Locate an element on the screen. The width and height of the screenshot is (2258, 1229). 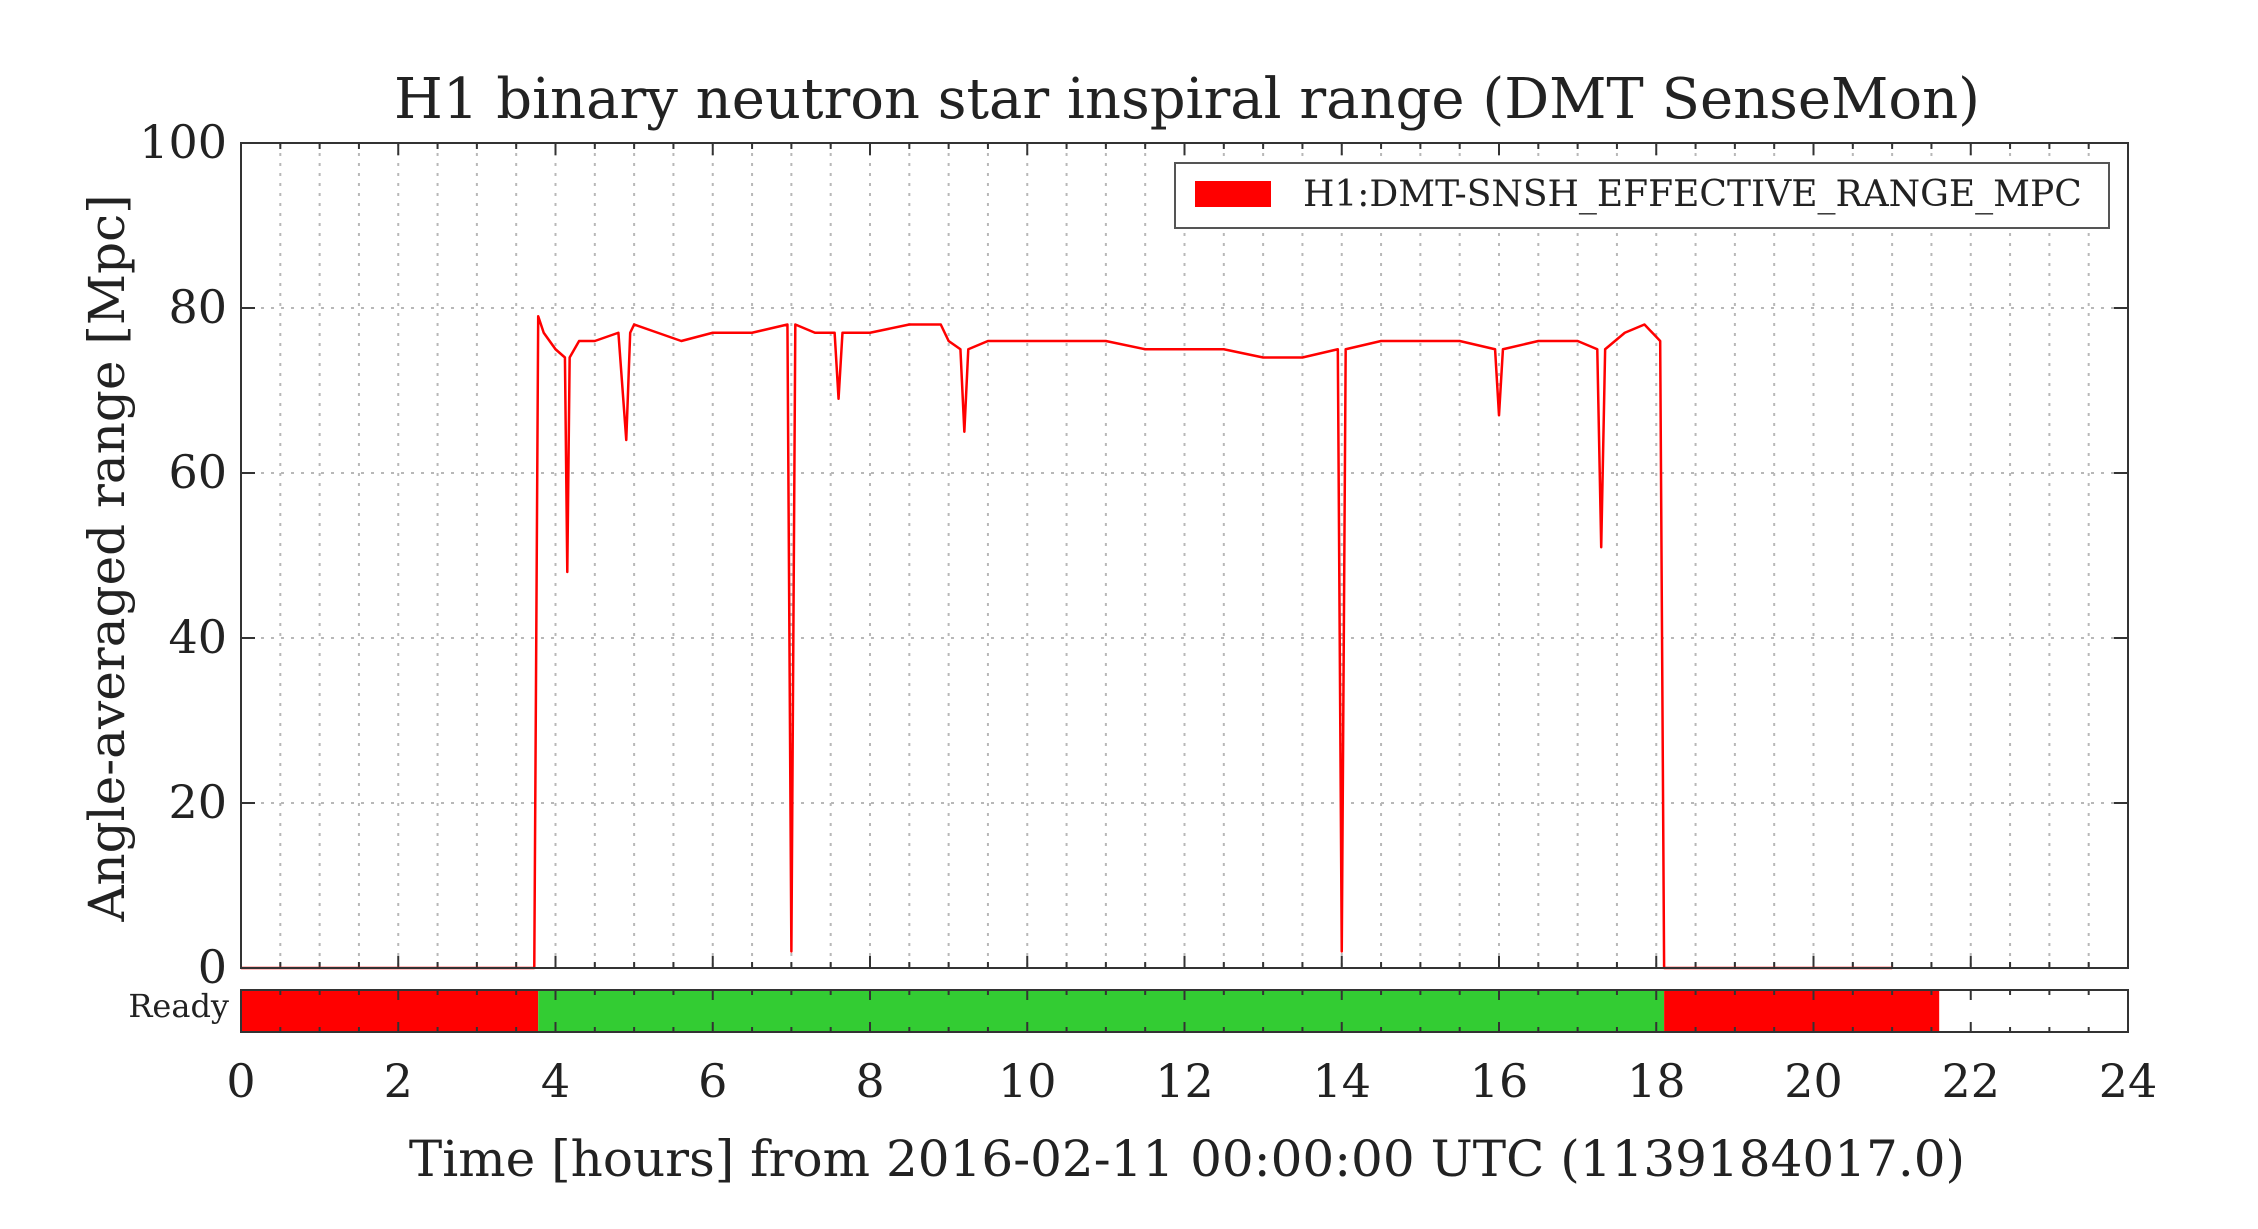
x-tick-label: 18 is located at coordinates (1656, 1081).